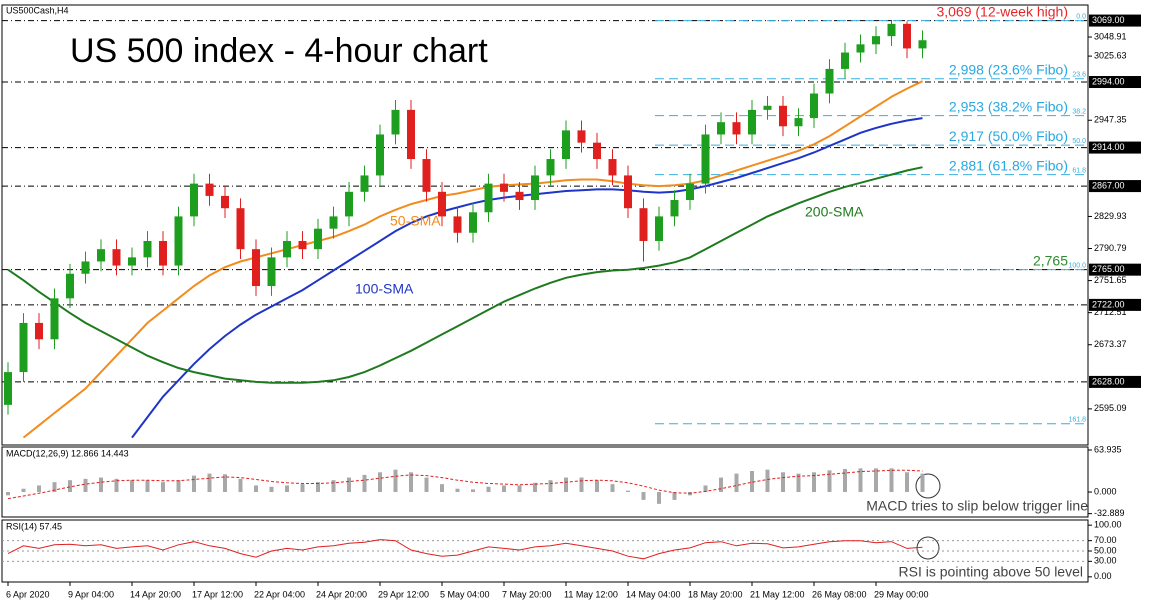 Image resolution: width=1149 pixels, height=607 pixels. Describe the element at coordinates (1079, 141) in the screenshot. I see `fibo-ratio: 50.0` at that location.